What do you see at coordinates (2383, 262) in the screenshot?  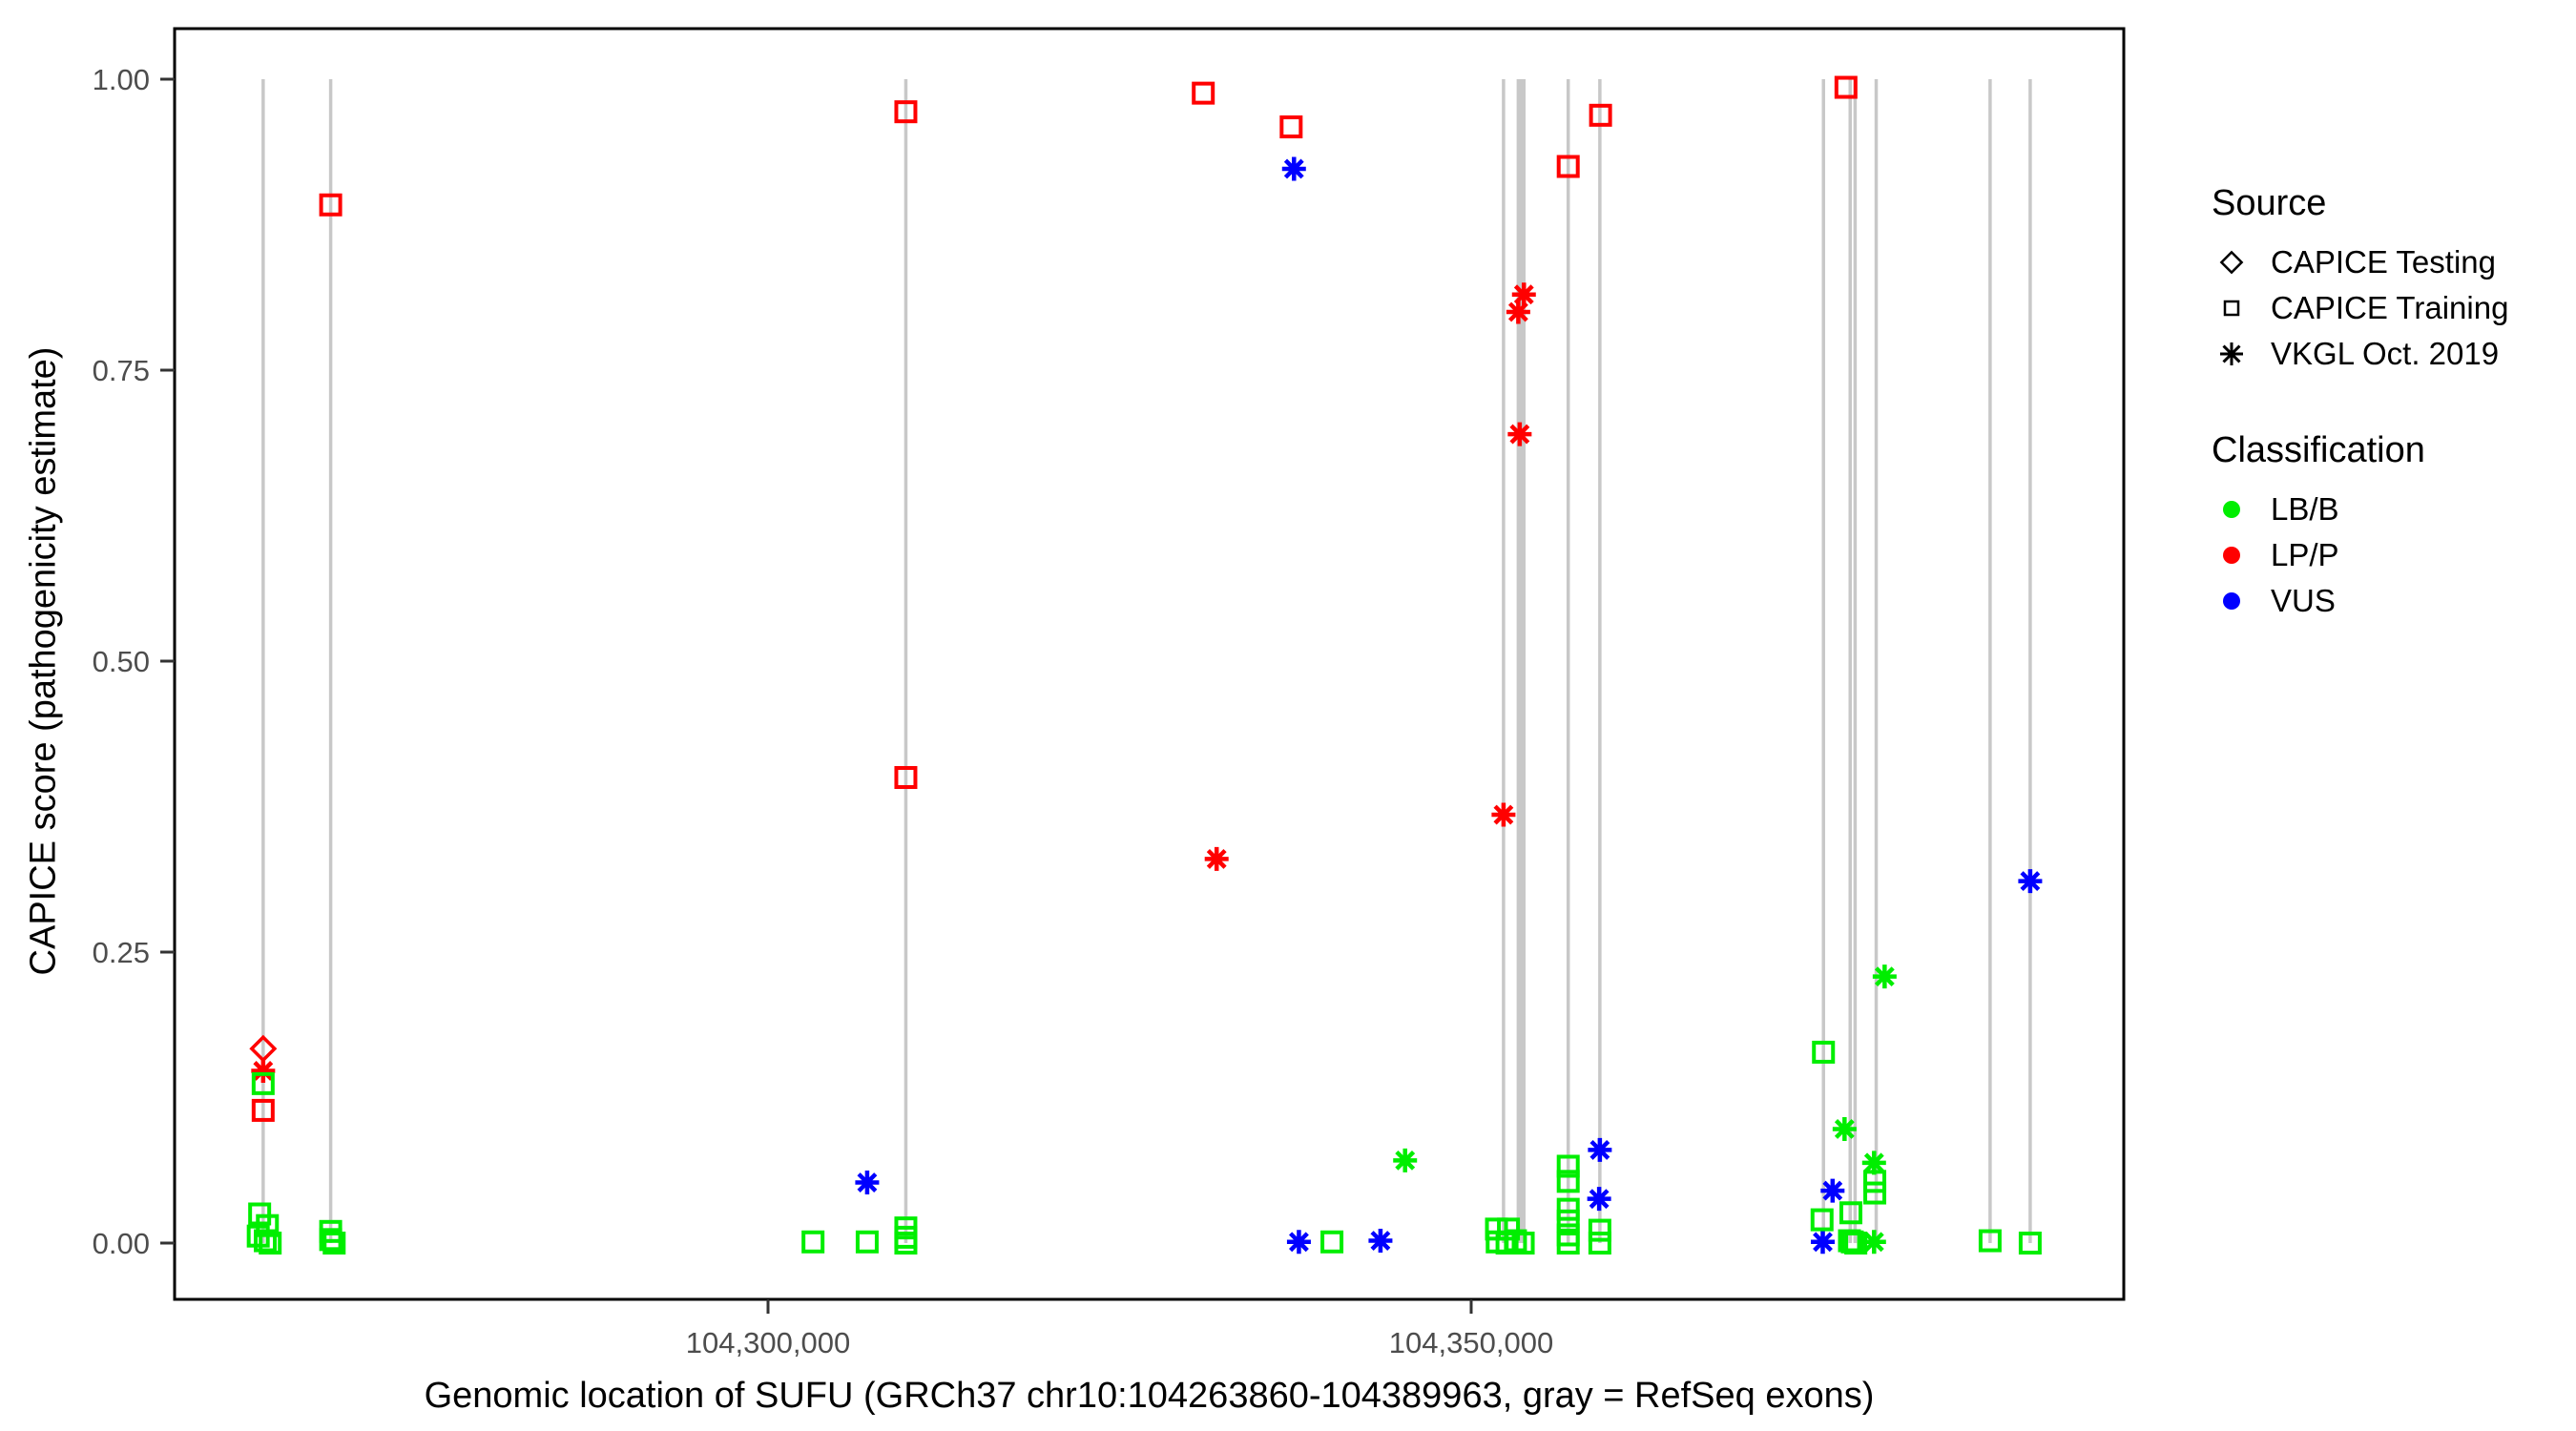 I see `legend-item-label: CAPICE Testing` at bounding box center [2383, 262].